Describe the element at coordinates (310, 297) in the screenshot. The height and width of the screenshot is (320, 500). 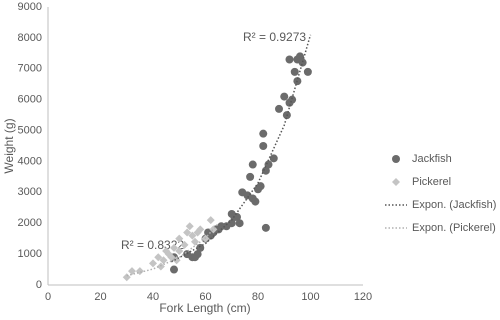
I see `x-tick-label: 100` at that location.